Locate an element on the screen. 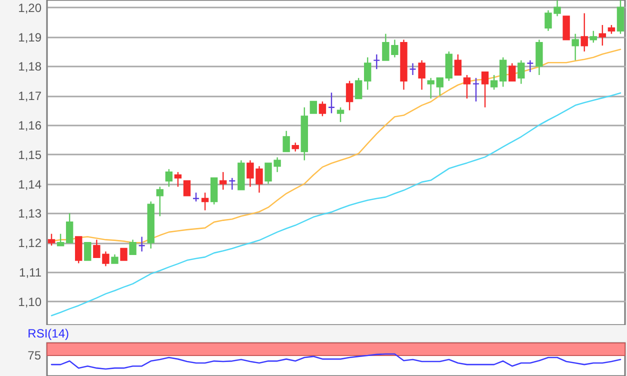  y-tick-label: 1,17 is located at coordinates (30, 96).